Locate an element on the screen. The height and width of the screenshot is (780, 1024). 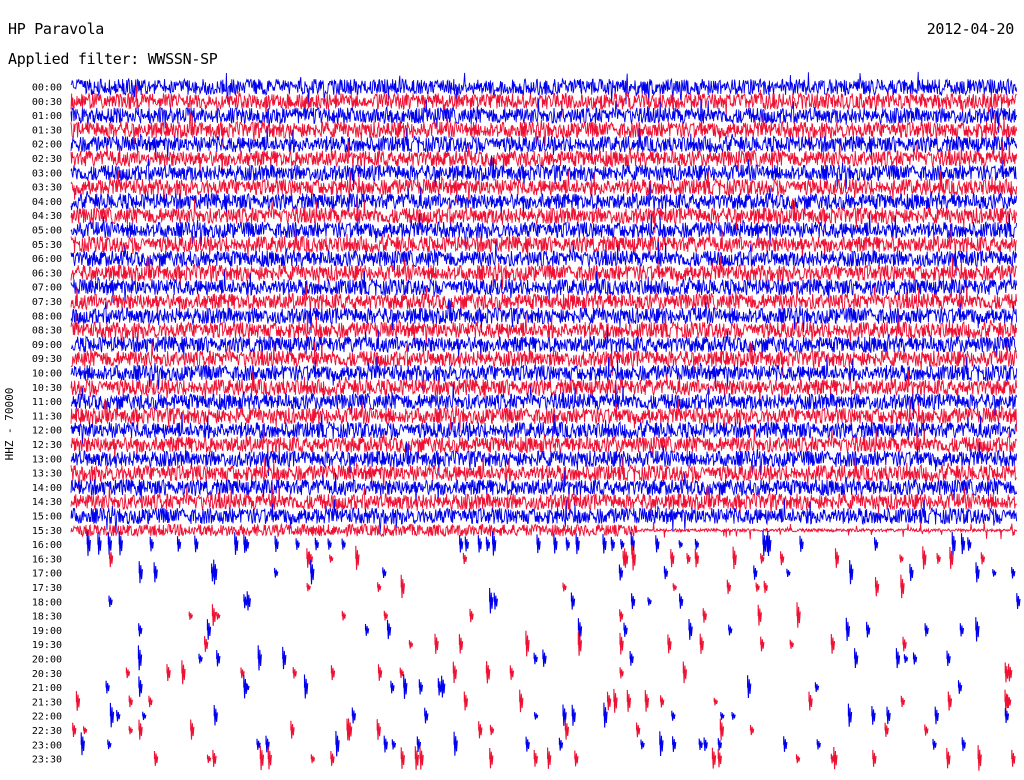
time-tick-label: 00:00 is located at coordinates (47, 88).